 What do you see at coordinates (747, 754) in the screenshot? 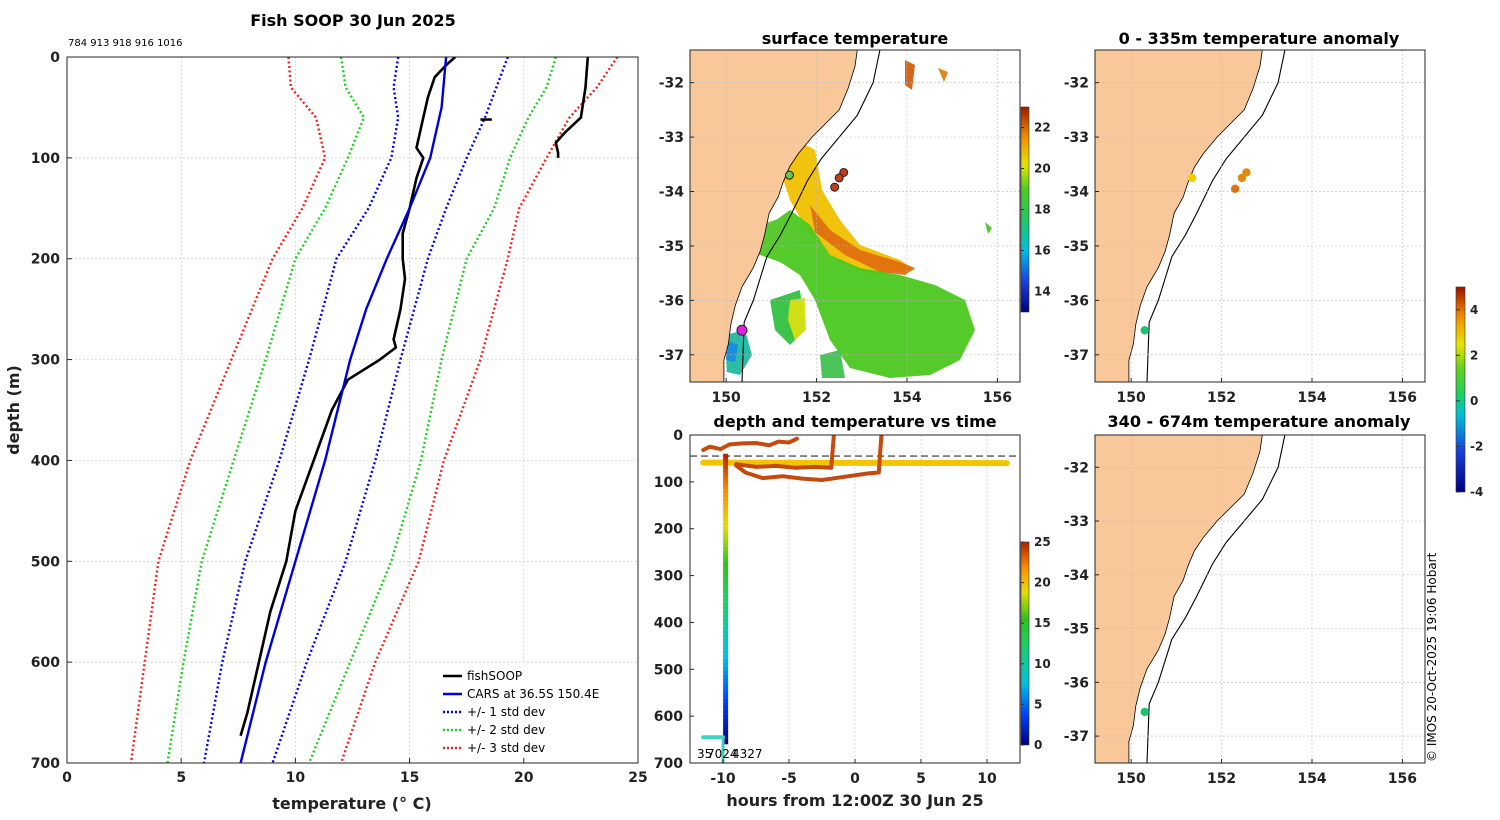
I see `bottom-label: 4327` at bounding box center [747, 754].